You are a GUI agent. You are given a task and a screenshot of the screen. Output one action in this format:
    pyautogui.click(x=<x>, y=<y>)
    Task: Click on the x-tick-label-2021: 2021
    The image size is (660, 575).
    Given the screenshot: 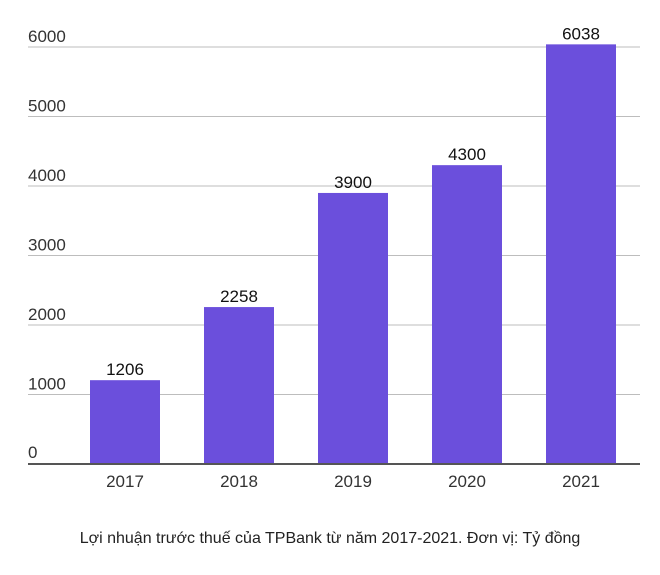 What is the action you would take?
    pyautogui.click(x=581, y=481)
    